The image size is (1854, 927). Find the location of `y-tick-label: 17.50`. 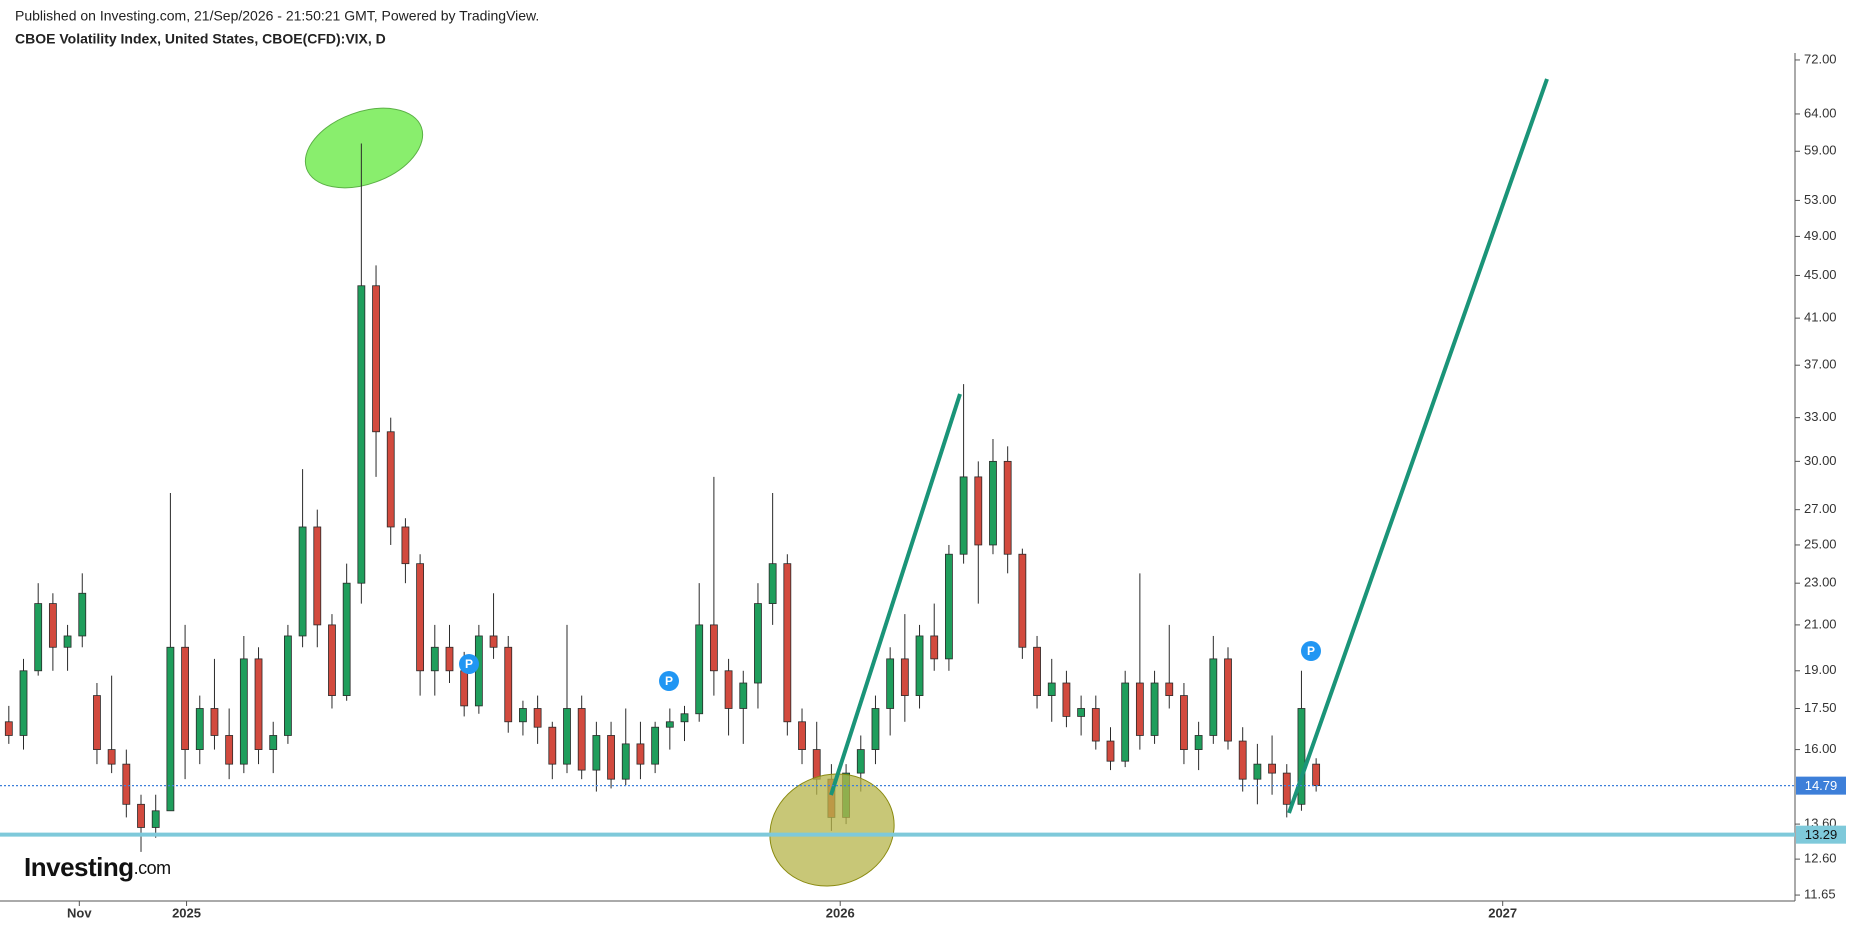

y-tick-label: 17.50 is located at coordinates (1820, 707).